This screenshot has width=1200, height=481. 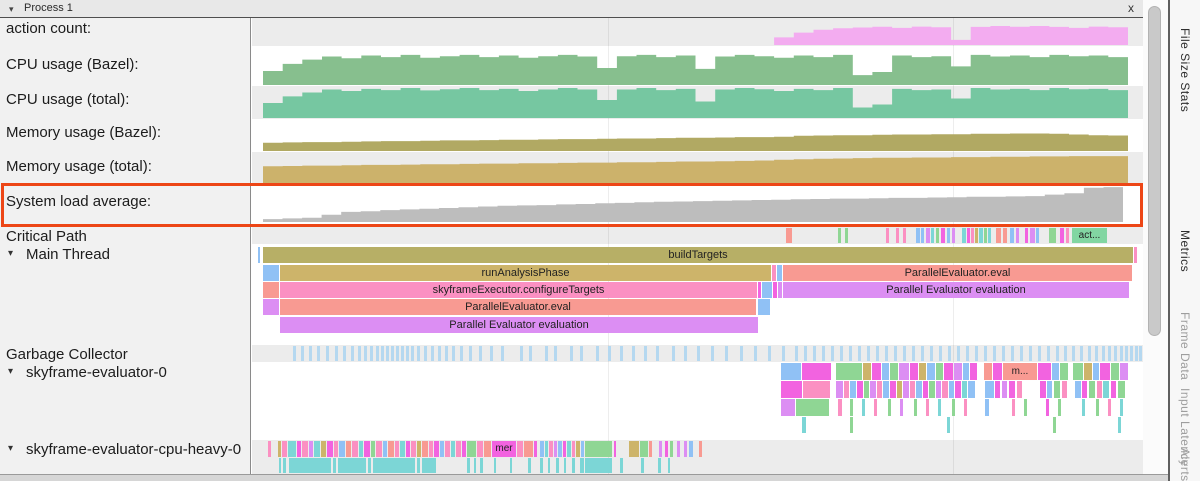 I want to click on track-cpu_bazel, so click(x=697, y=66).